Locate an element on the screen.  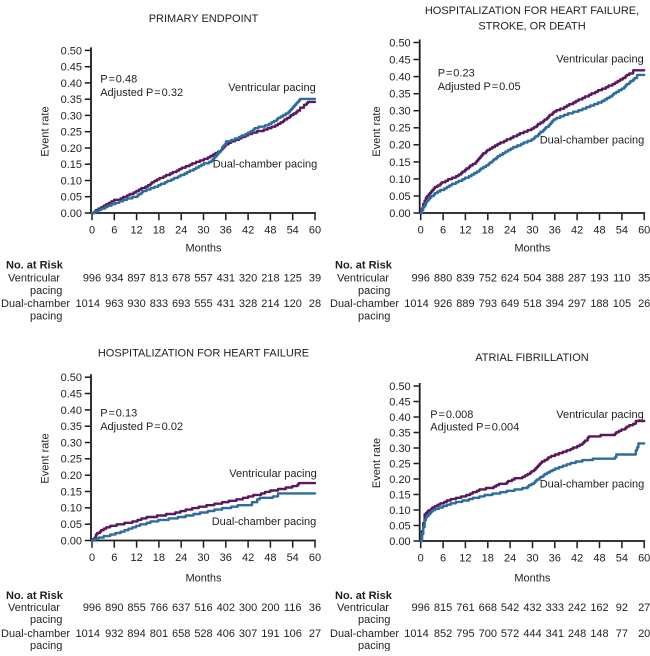
svg-text: 406 is located at coordinates (226, 634).